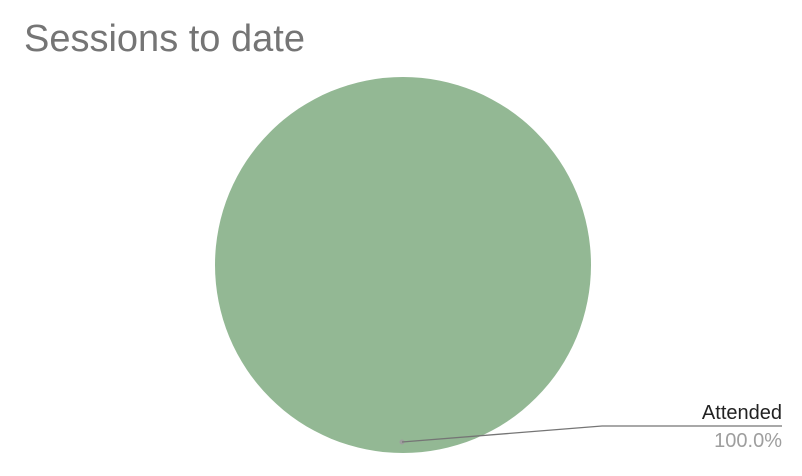 The height and width of the screenshot is (476, 802). I want to click on slice-label-value: 100.0%, so click(748, 441).